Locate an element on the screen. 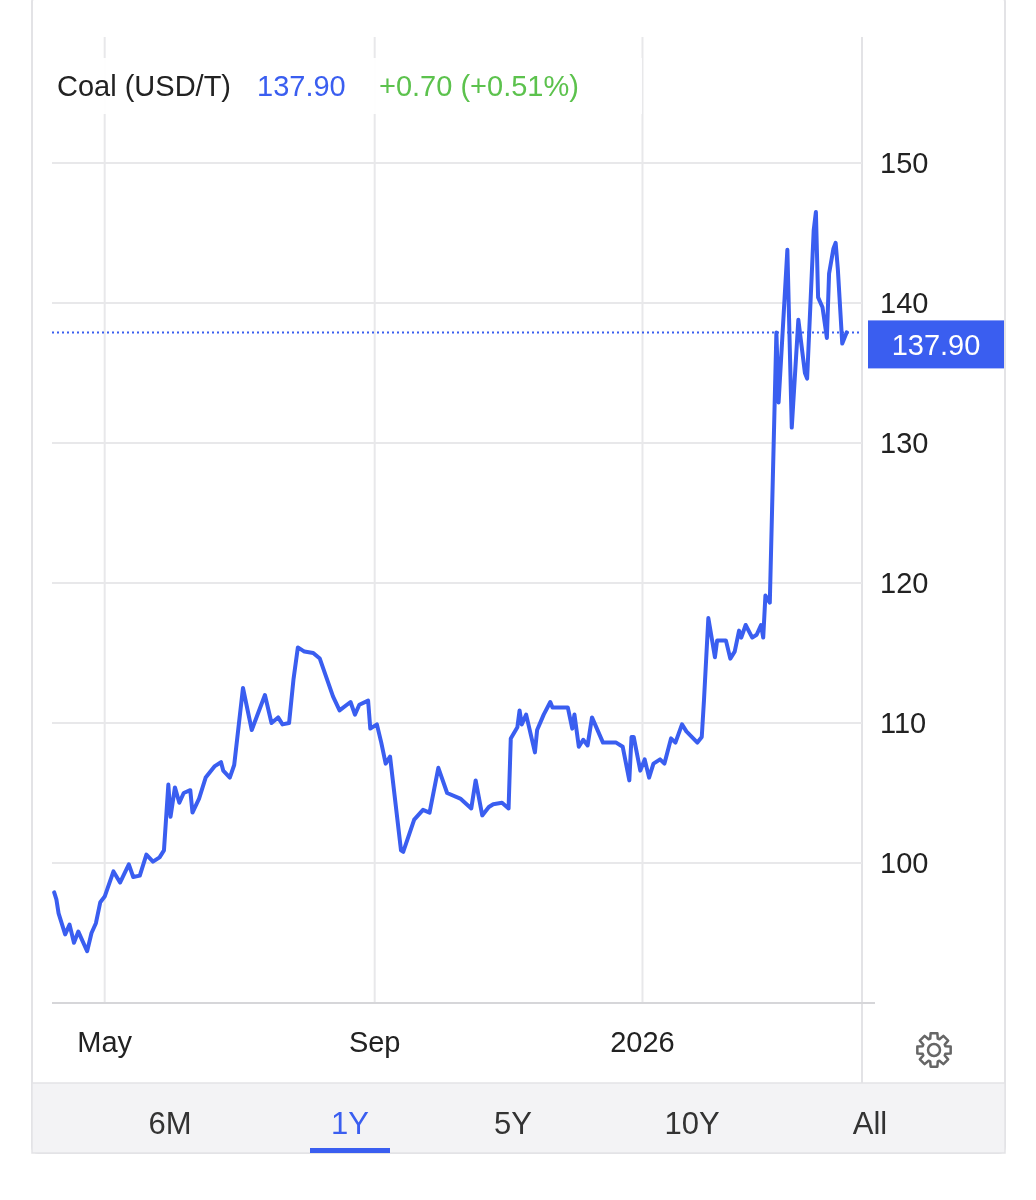  text: All is located at coordinates (870, 1123).